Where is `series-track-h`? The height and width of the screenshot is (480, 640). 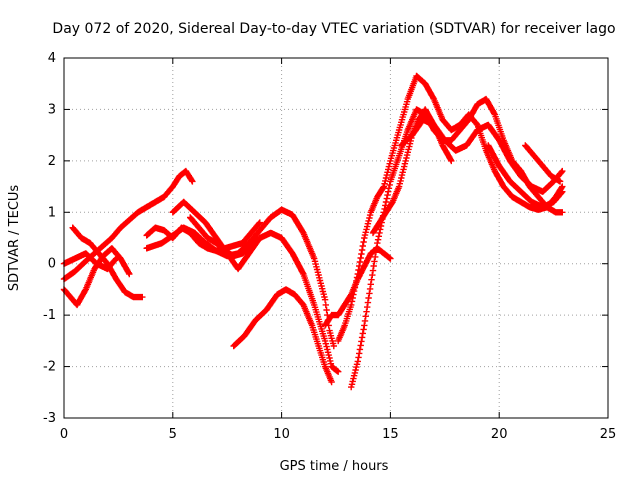
series-track-h is located at coordinates (225, 237).